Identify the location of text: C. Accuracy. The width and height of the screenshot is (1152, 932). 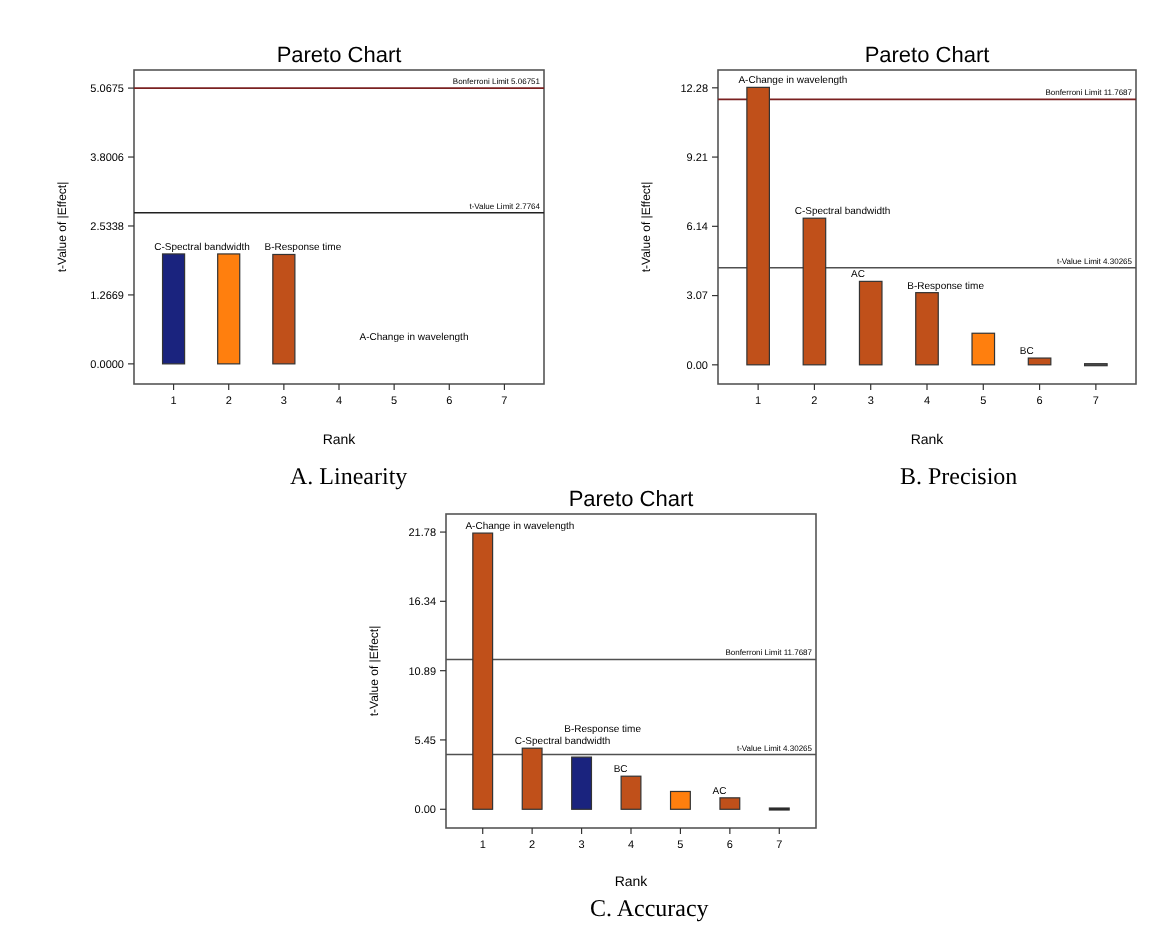
(649, 908).